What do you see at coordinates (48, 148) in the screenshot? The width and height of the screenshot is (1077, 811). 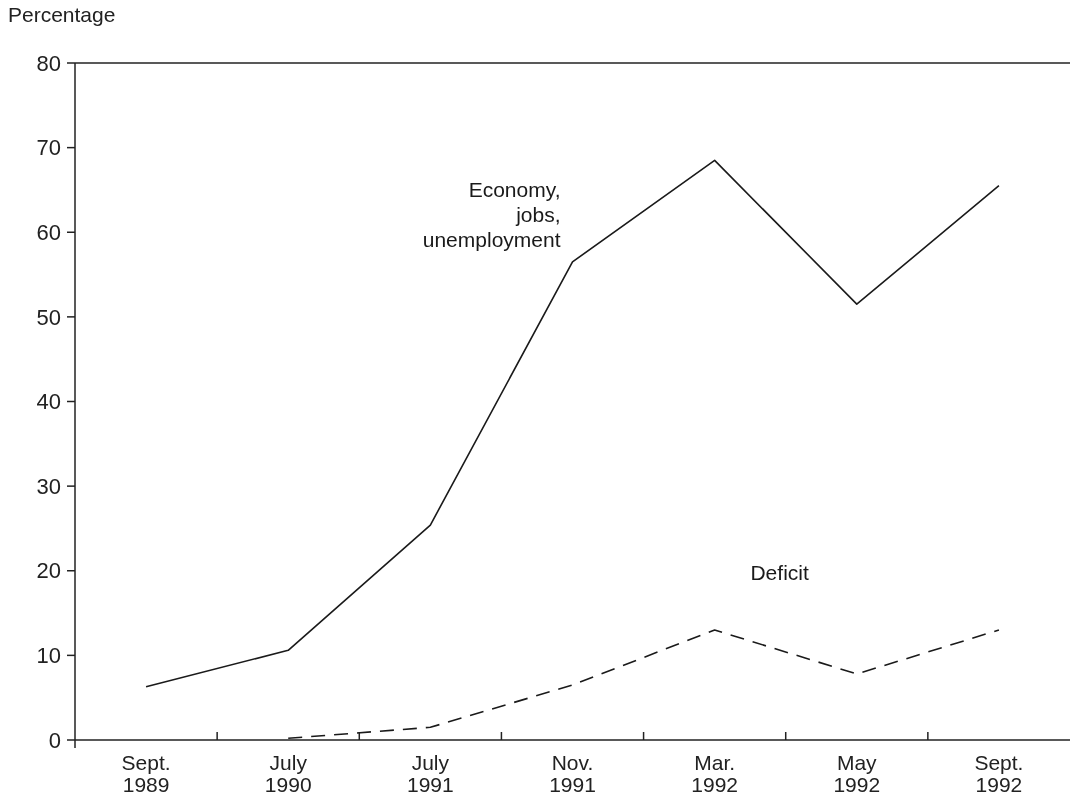 I see `y-tick-label: 70` at bounding box center [48, 148].